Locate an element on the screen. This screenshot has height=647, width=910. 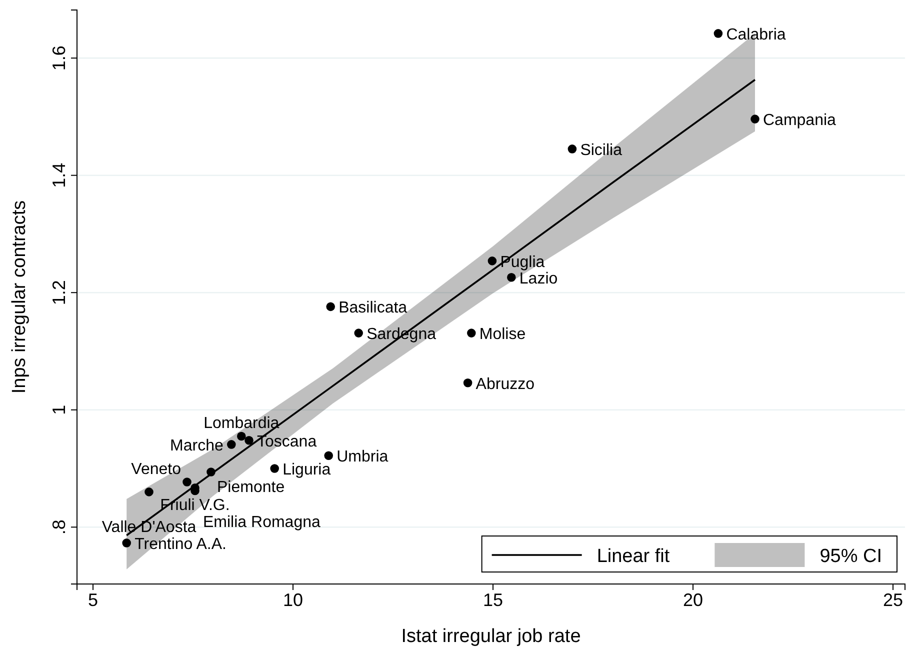
annotation: Abruzzo is located at coordinates (505, 384).